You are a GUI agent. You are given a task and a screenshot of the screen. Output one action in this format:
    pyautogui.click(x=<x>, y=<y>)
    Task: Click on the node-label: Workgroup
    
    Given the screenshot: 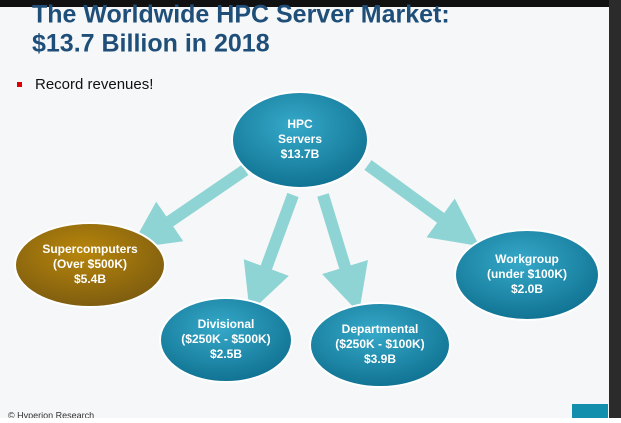 What is the action you would take?
    pyautogui.click(x=527, y=259)
    